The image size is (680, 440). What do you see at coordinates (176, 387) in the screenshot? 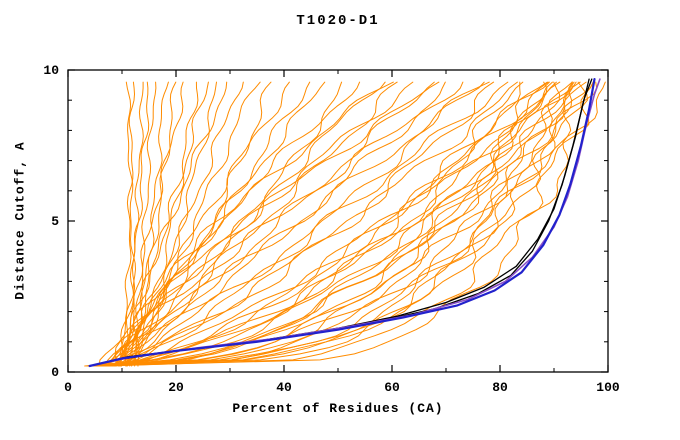
I see `x-tick-label: 20` at bounding box center [176, 387].